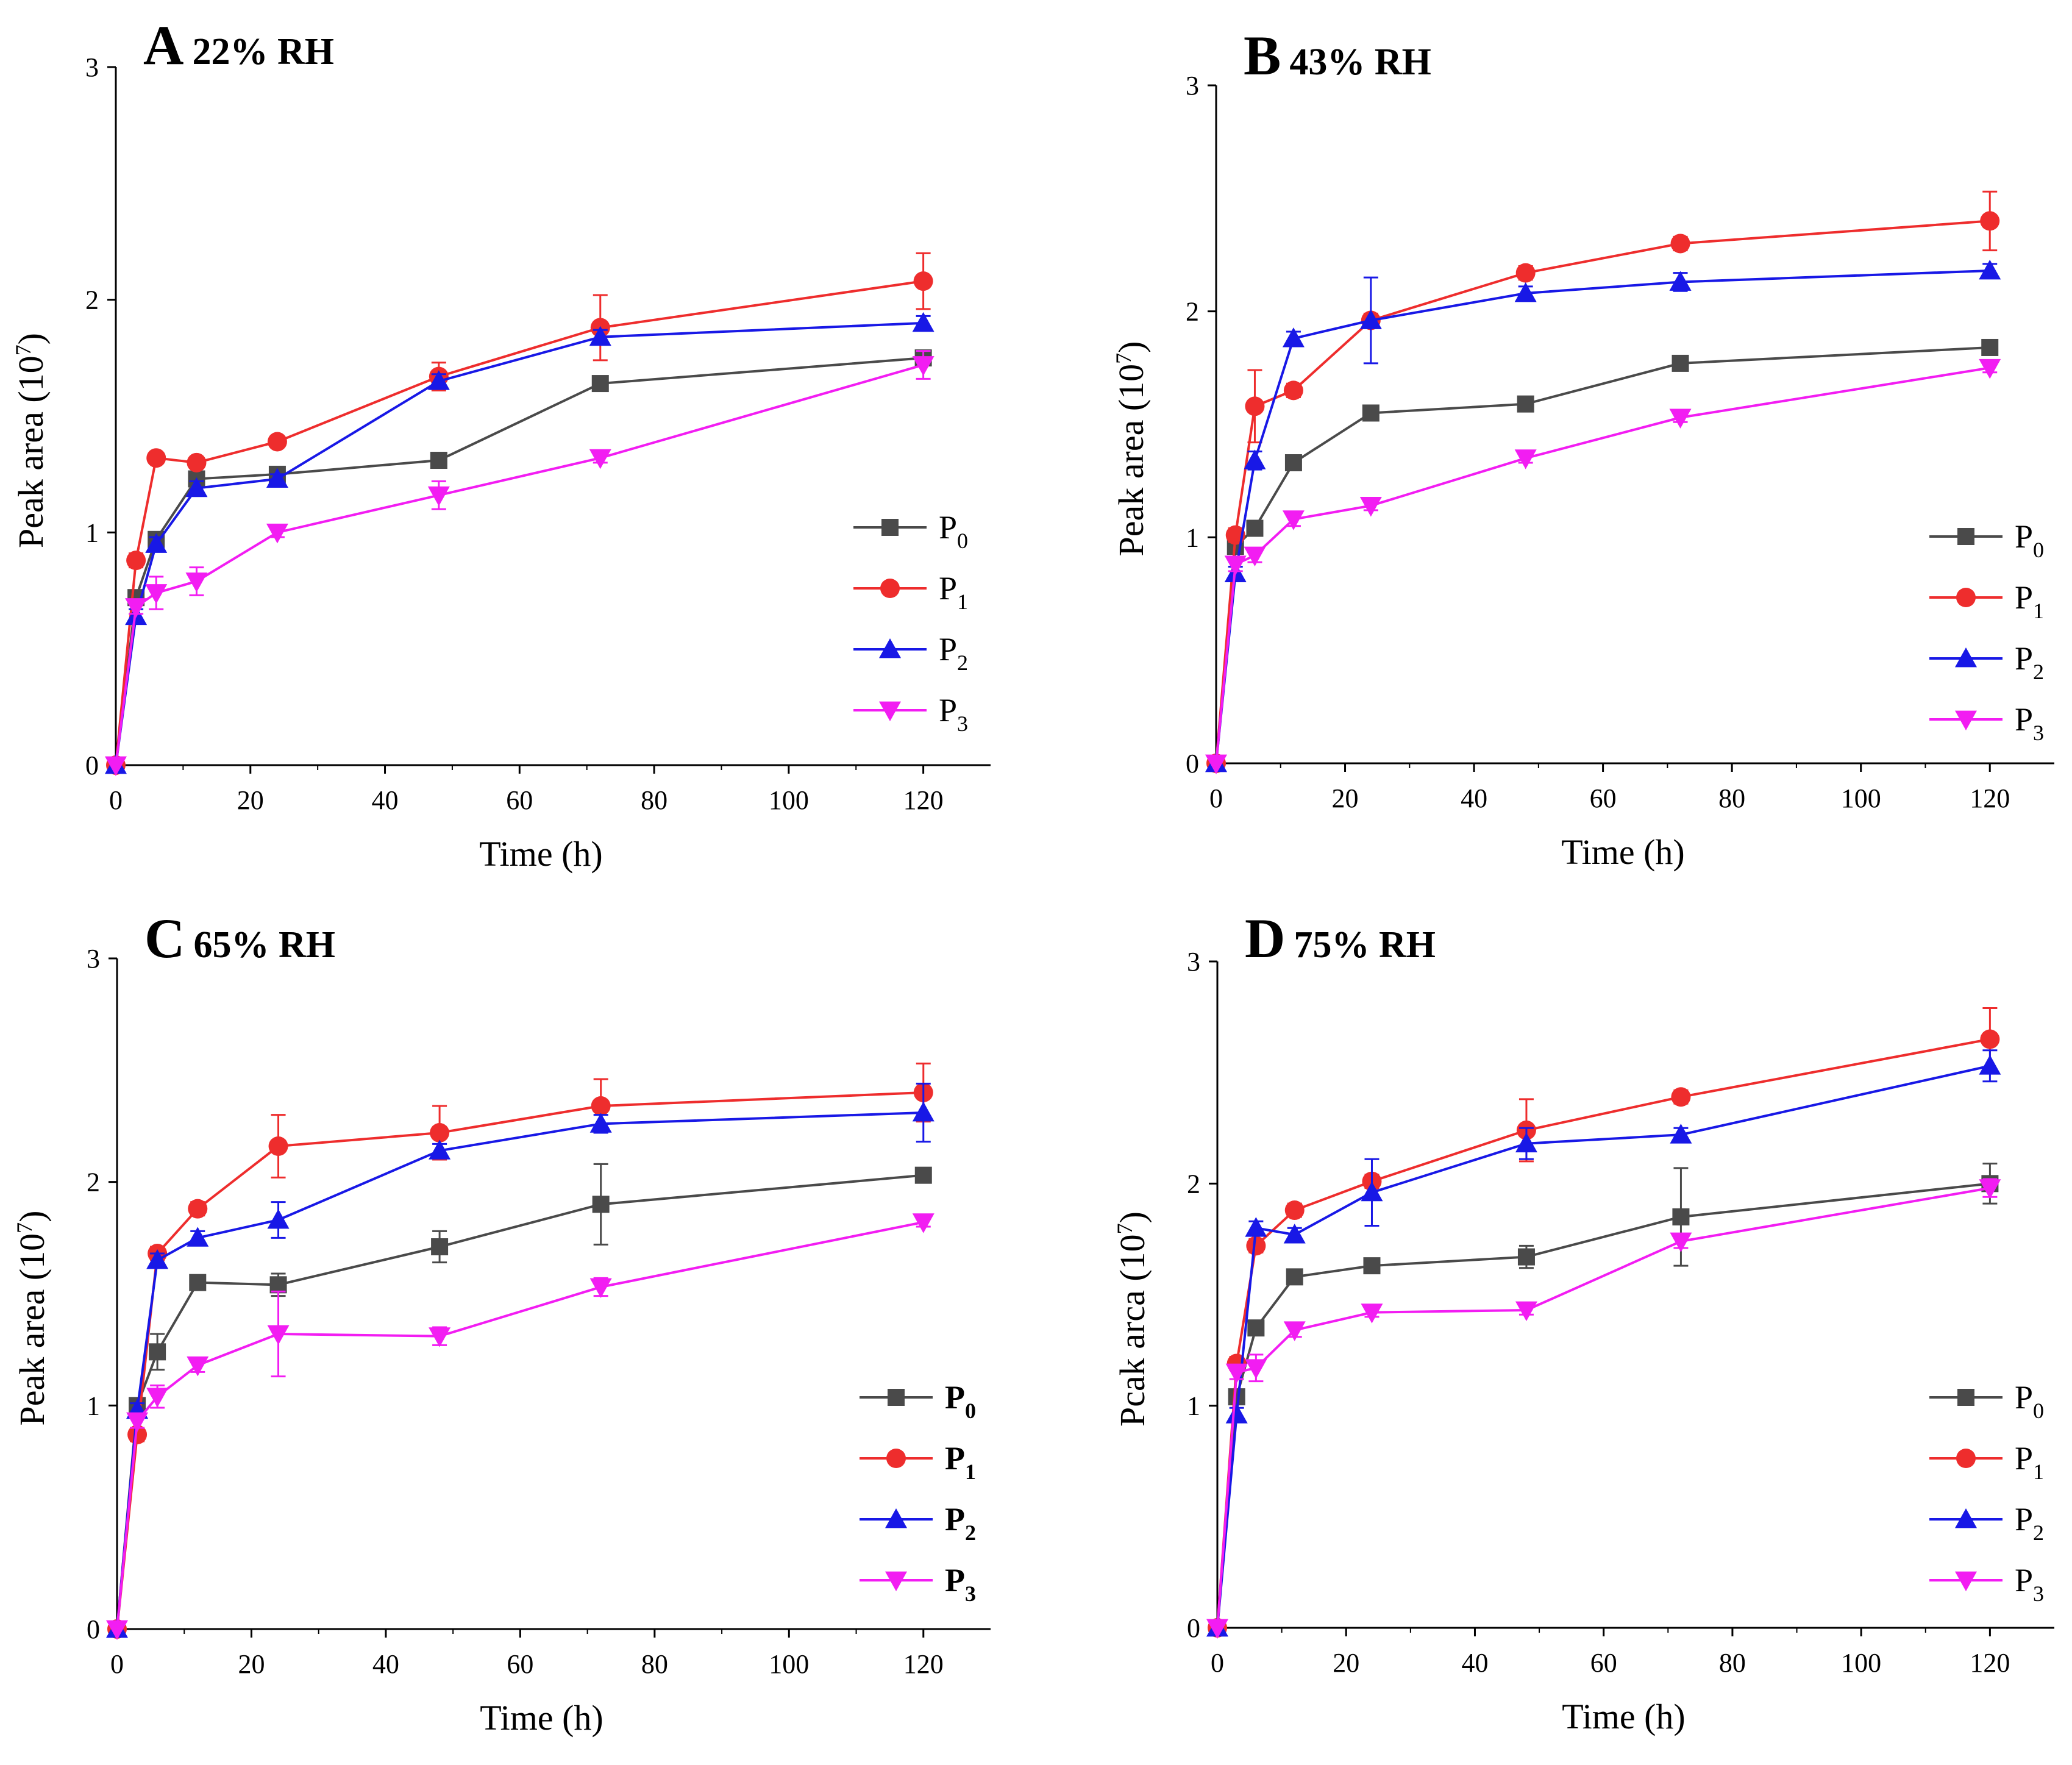 The image size is (2072, 1765). I want to click on y-tick-label: 2, so click(93, 1182).